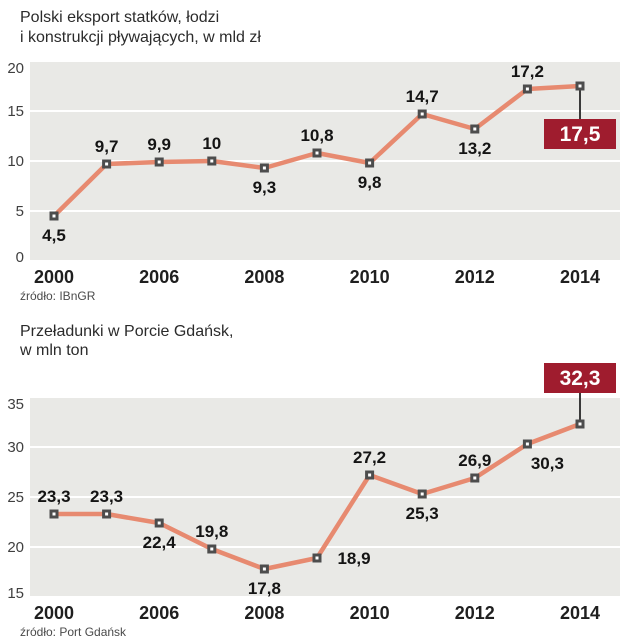 This screenshot has width=628, height=640. I want to click on value-label: 30,3, so click(547, 463).